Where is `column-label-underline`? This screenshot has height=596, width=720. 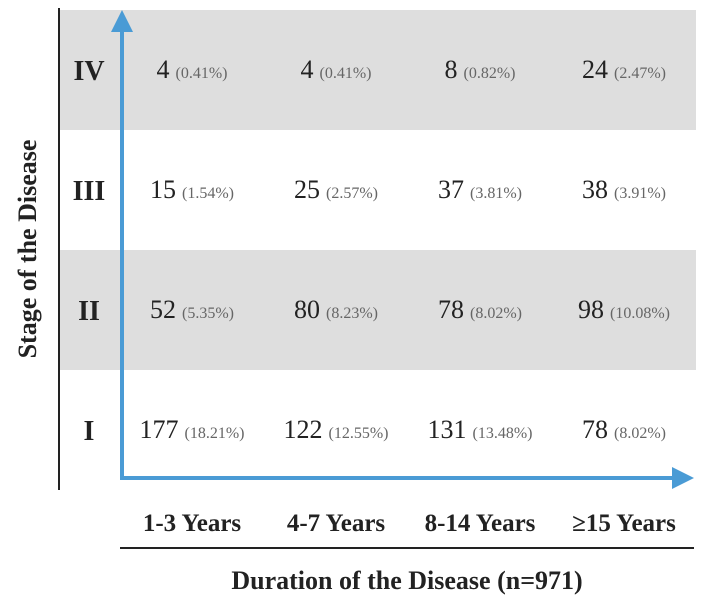
column-label-underline is located at coordinates (407, 548).